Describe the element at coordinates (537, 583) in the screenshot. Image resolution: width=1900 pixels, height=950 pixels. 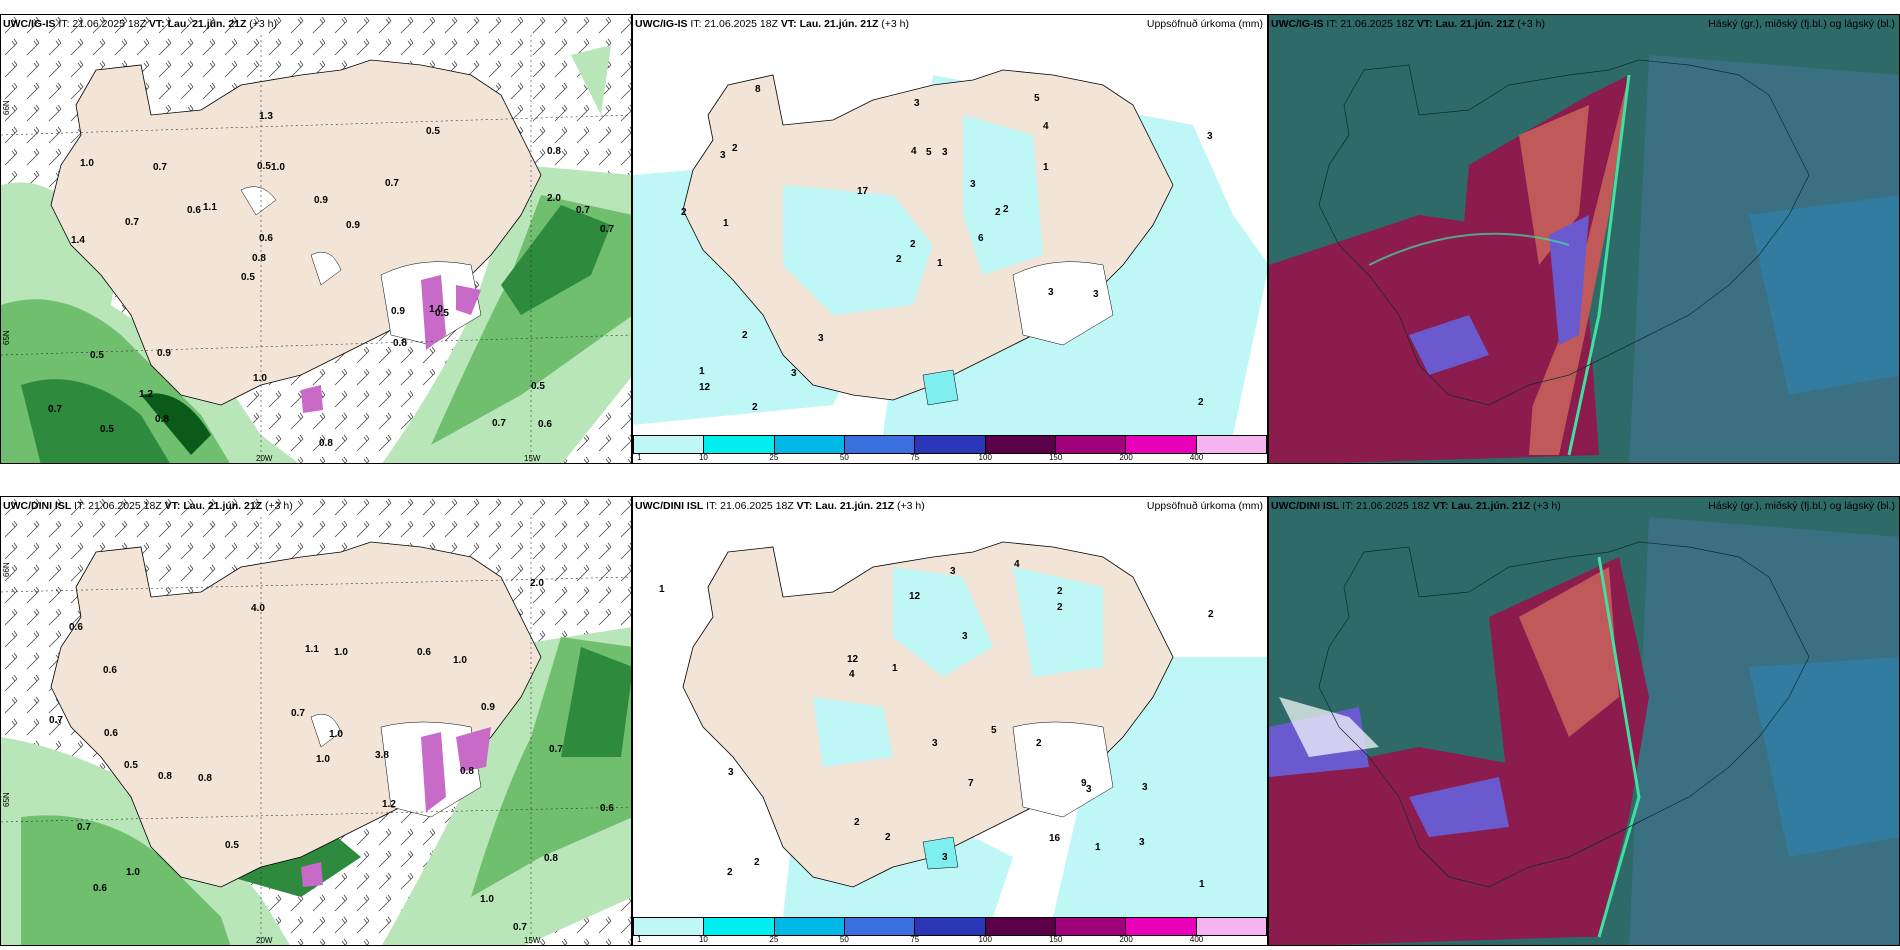
I see `value-label: 2.0` at that location.